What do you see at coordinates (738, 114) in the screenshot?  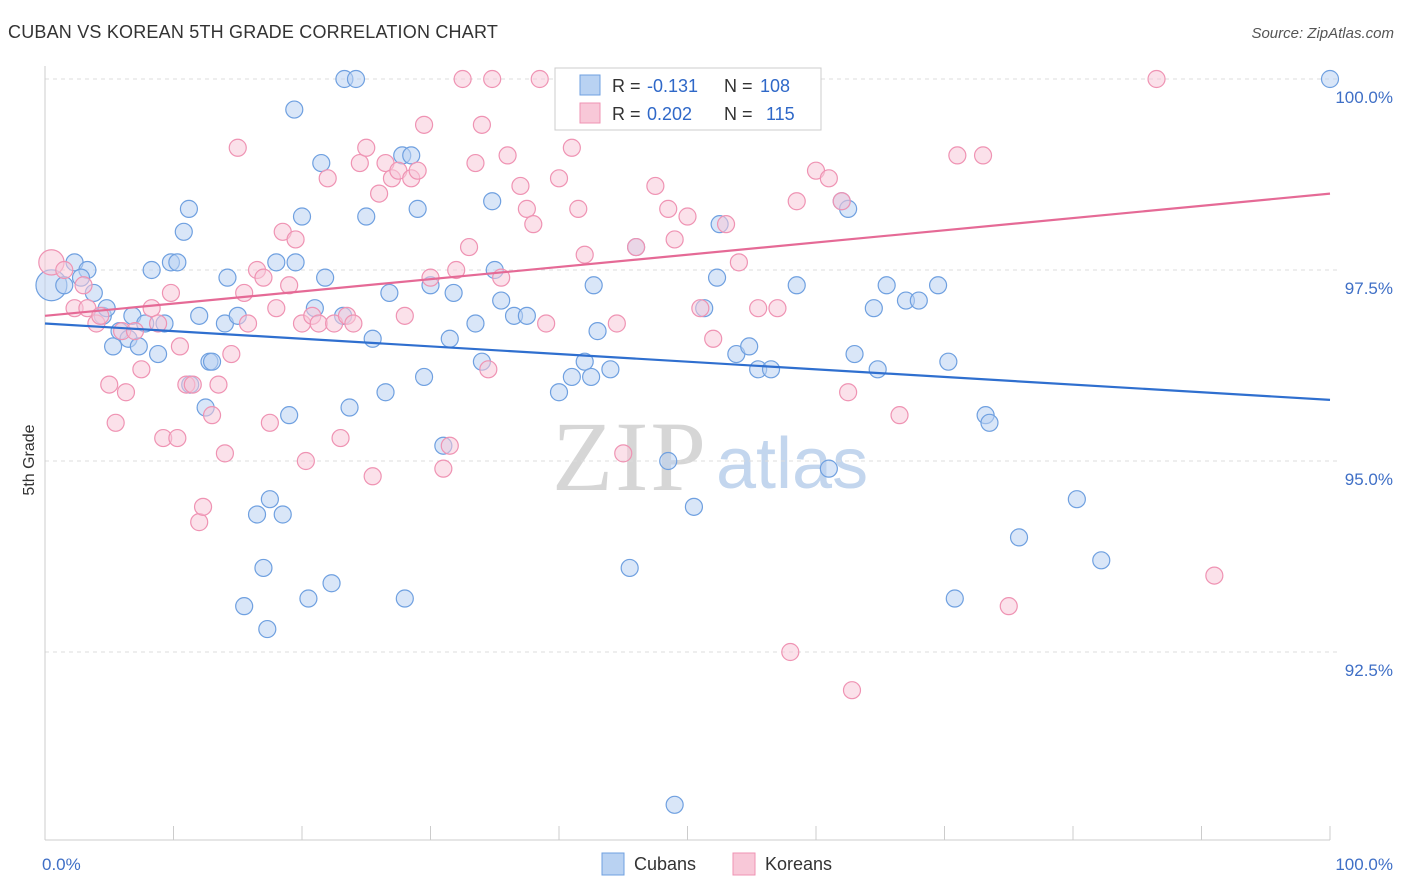 I see `stats-n-label-koreans: N =` at bounding box center [738, 114].